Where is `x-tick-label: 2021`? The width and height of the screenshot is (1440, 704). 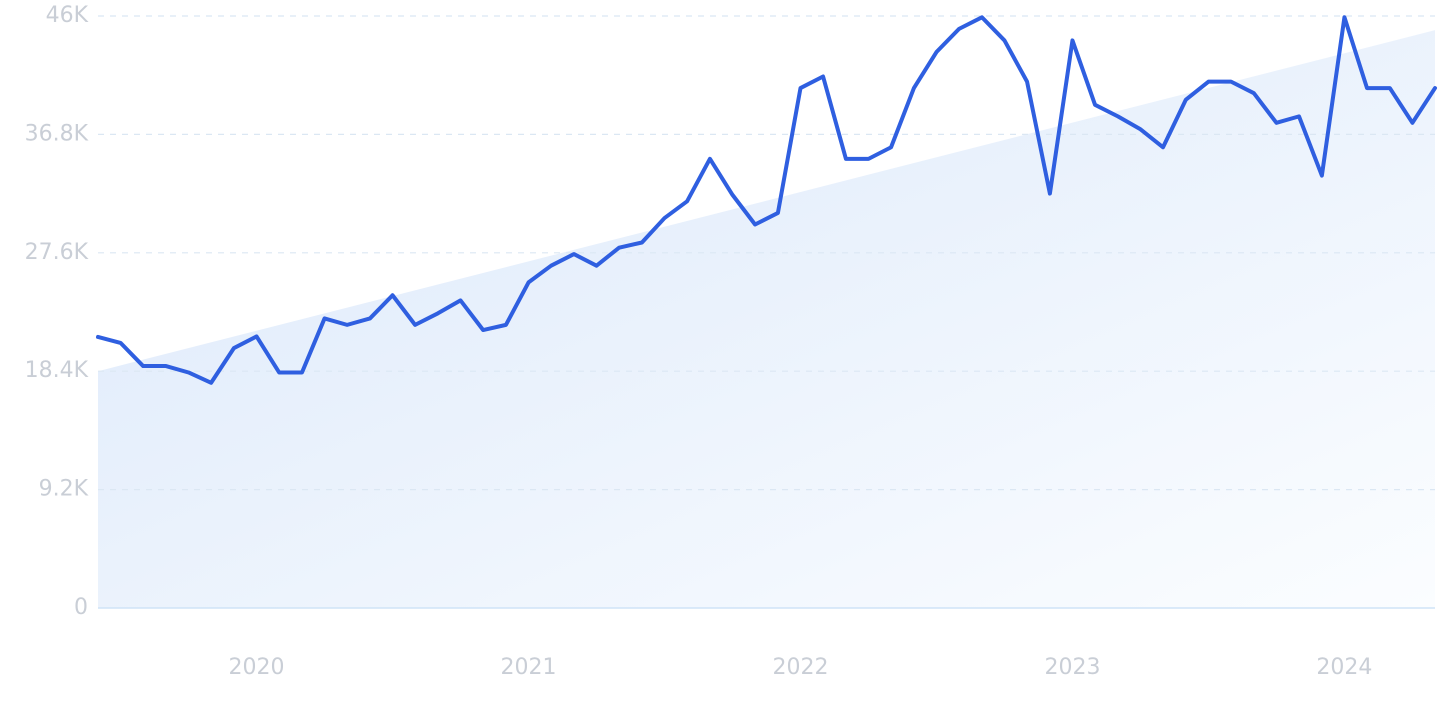 x-tick-label: 2021 is located at coordinates (529, 667).